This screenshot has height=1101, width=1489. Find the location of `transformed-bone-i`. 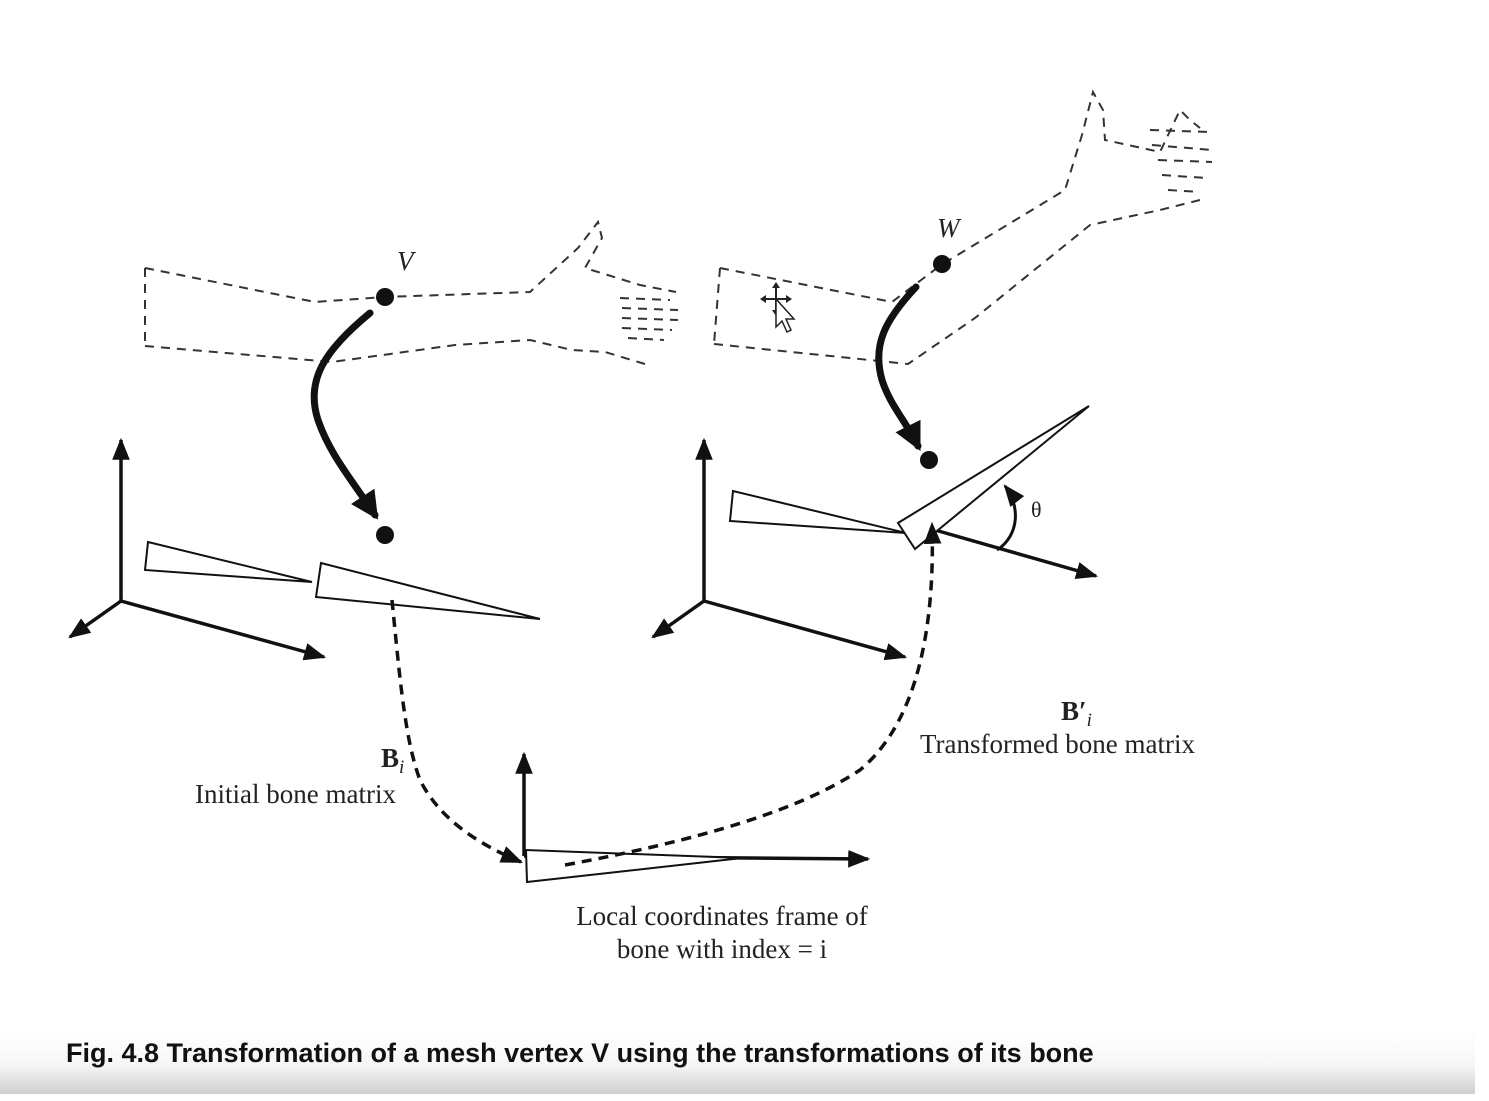

transformed-bone-i is located at coordinates (993, 478).